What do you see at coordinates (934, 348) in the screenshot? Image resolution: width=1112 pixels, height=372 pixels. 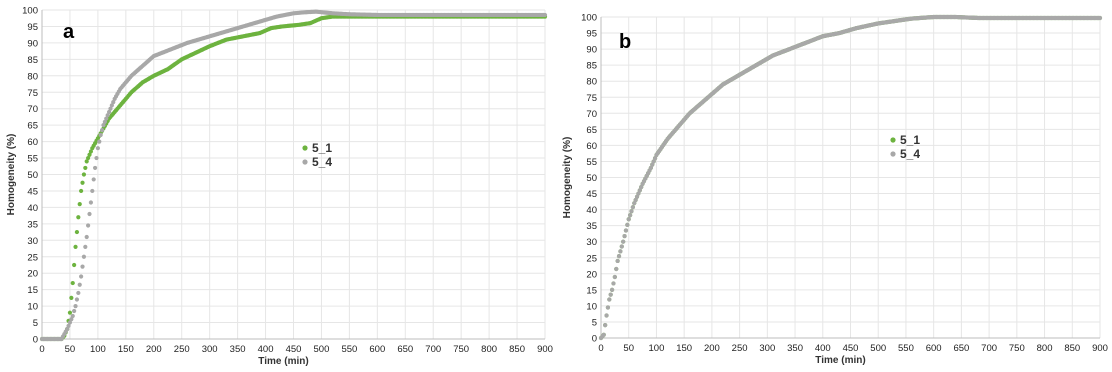 I see `x-tick-label: 600` at bounding box center [934, 348].